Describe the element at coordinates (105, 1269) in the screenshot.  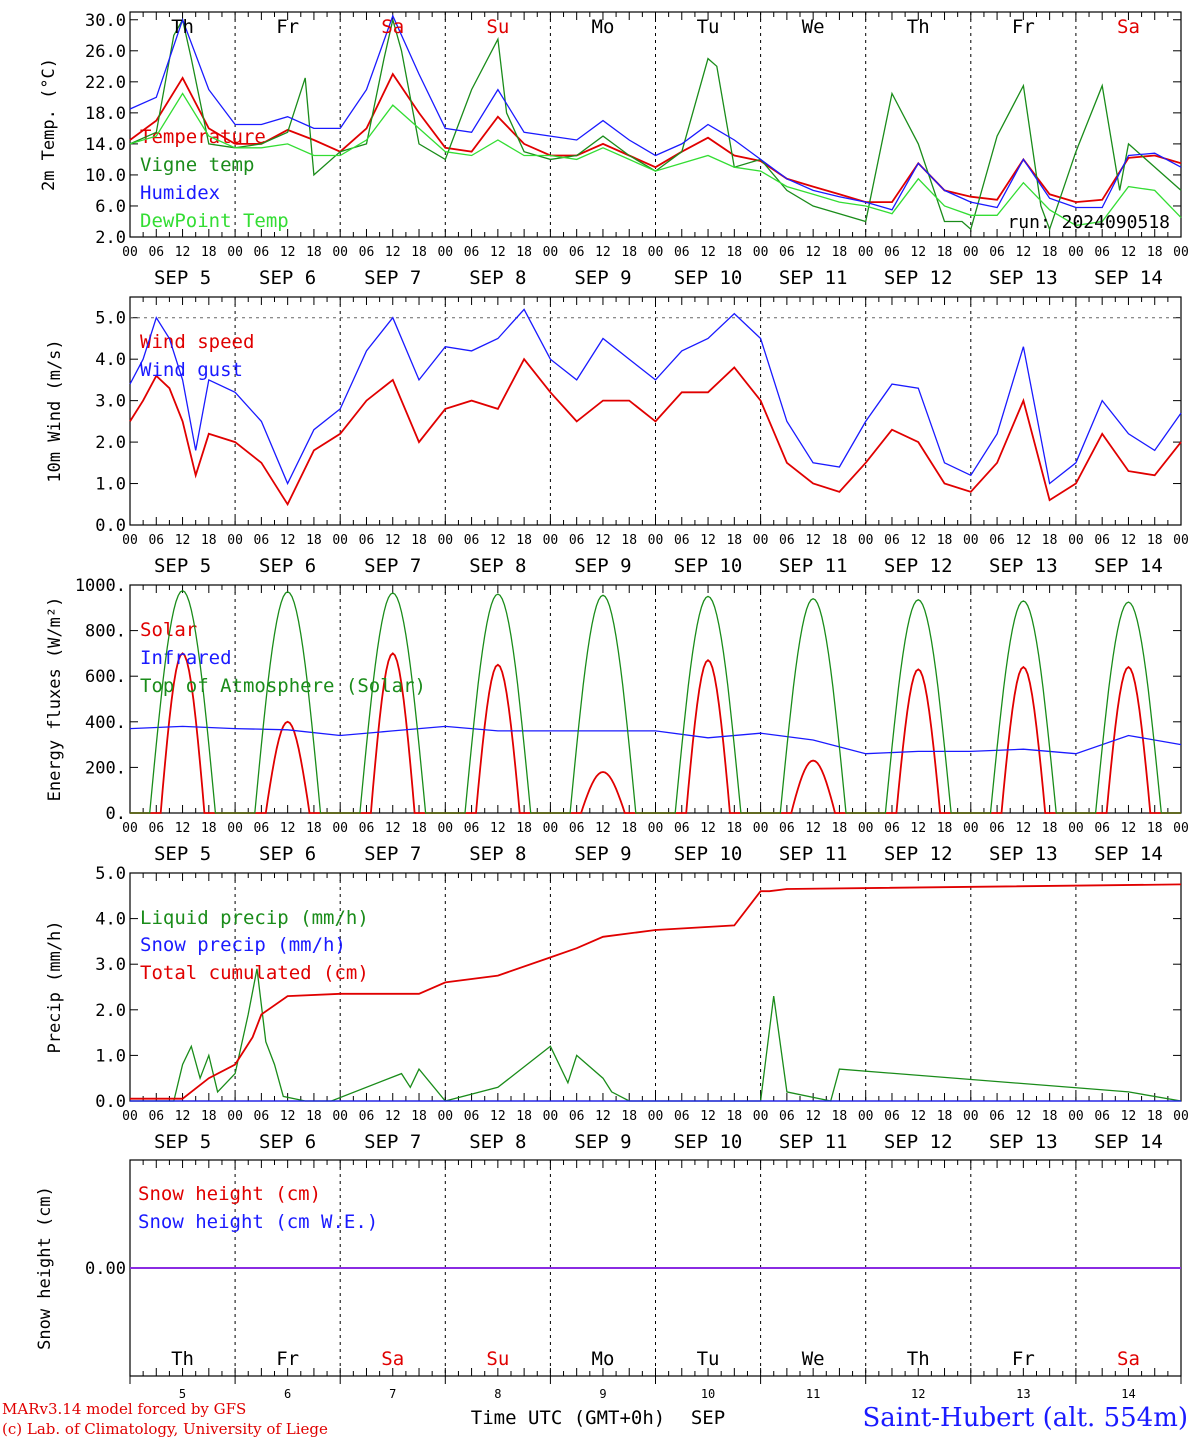
I see `y-tick-label: 0.00` at that location.